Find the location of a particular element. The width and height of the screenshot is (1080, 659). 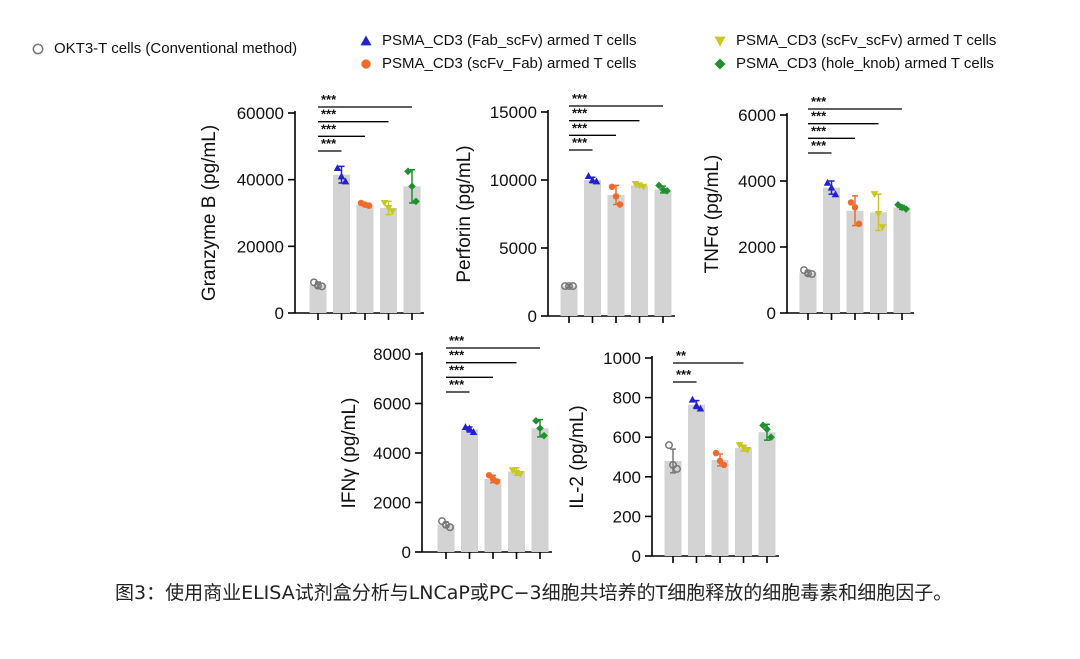

legend-label: PSMA_CD3 (scFv_scFv) armed T cells is located at coordinates (866, 40).